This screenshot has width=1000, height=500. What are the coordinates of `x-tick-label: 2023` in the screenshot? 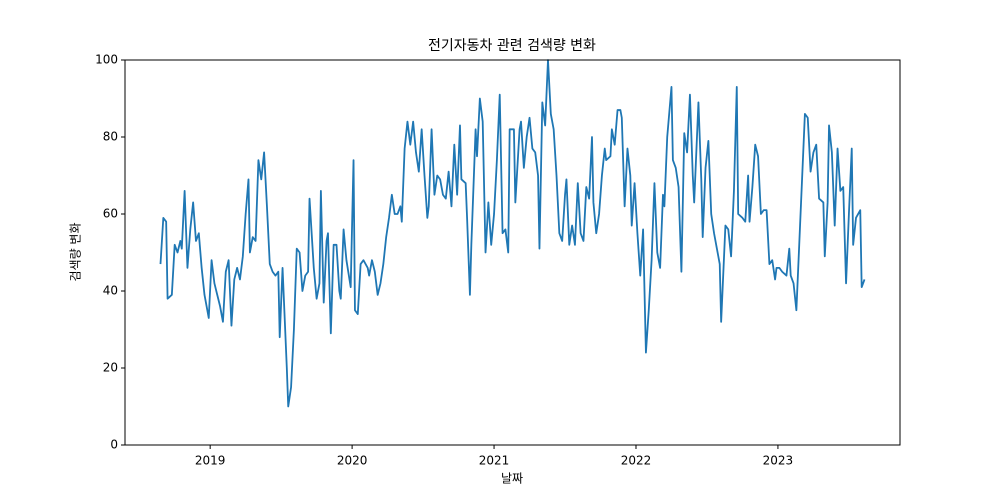 It's located at (778, 461).